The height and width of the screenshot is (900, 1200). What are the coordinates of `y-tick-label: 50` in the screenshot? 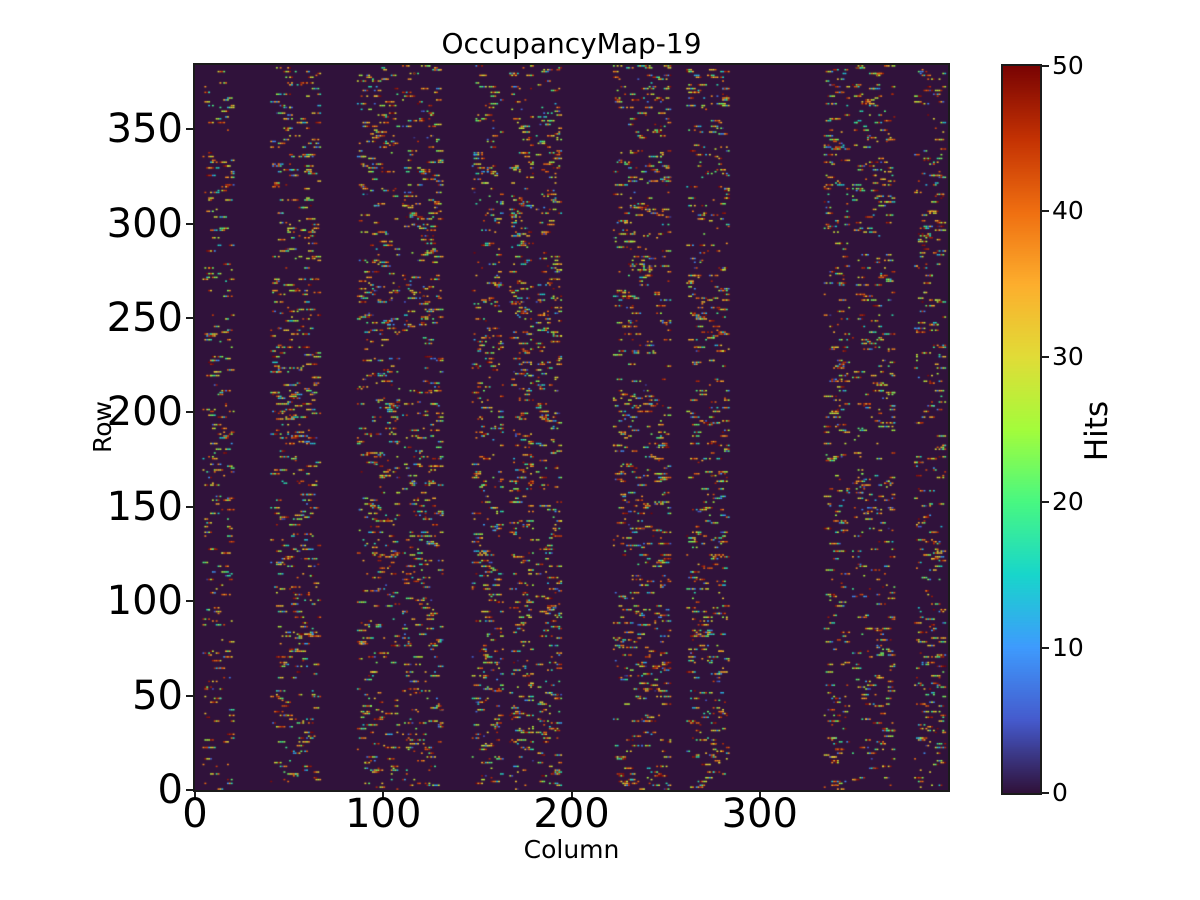 It's located at (157, 695).